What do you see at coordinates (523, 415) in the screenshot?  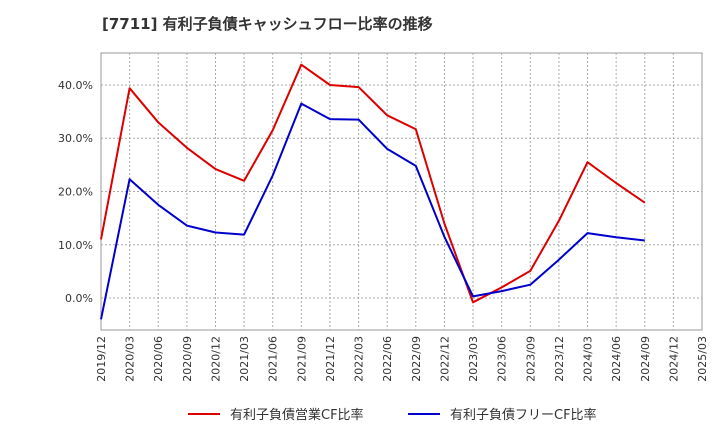 I see `legend-label: 有利子負債フリーCF比率` at bounding box center [523, 415].